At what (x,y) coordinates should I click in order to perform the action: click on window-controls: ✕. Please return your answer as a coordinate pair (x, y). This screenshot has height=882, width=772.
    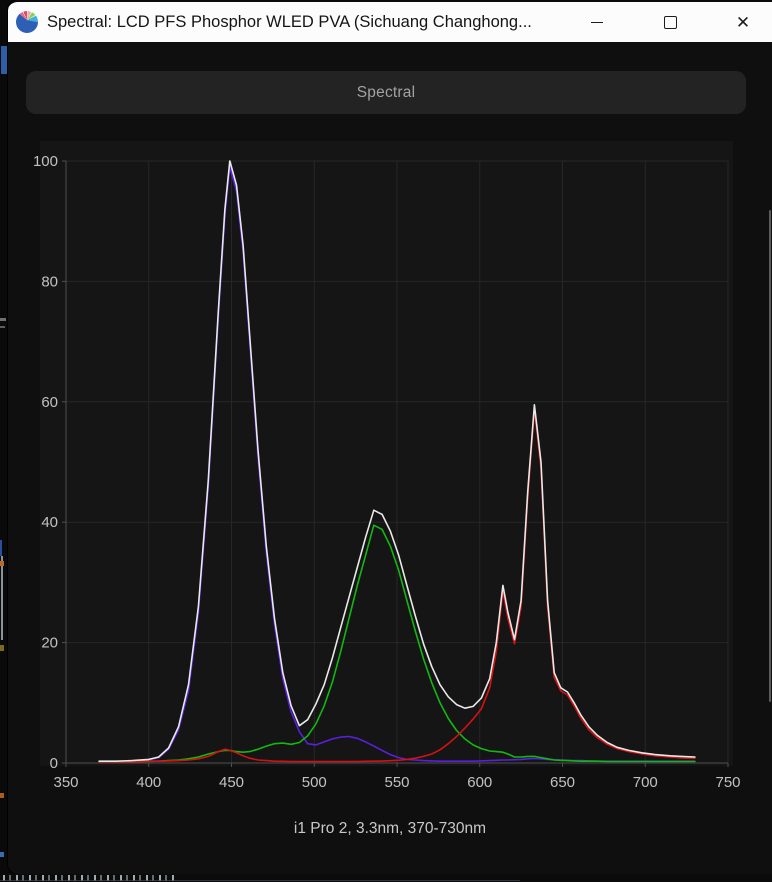
    Looking at the image, I should click on (670, 22).